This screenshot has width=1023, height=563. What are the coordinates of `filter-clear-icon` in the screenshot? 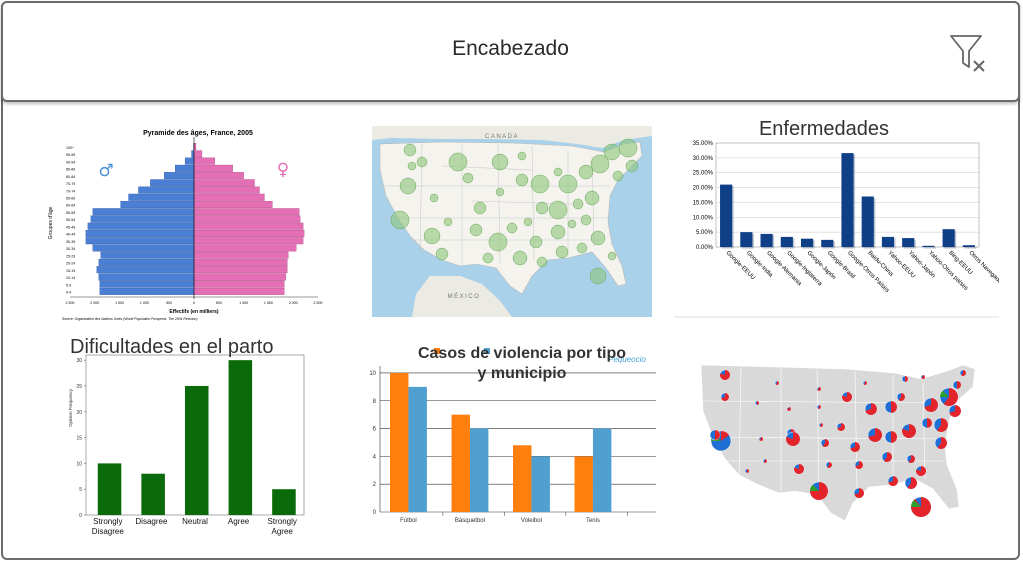 It's located at (968, 54).